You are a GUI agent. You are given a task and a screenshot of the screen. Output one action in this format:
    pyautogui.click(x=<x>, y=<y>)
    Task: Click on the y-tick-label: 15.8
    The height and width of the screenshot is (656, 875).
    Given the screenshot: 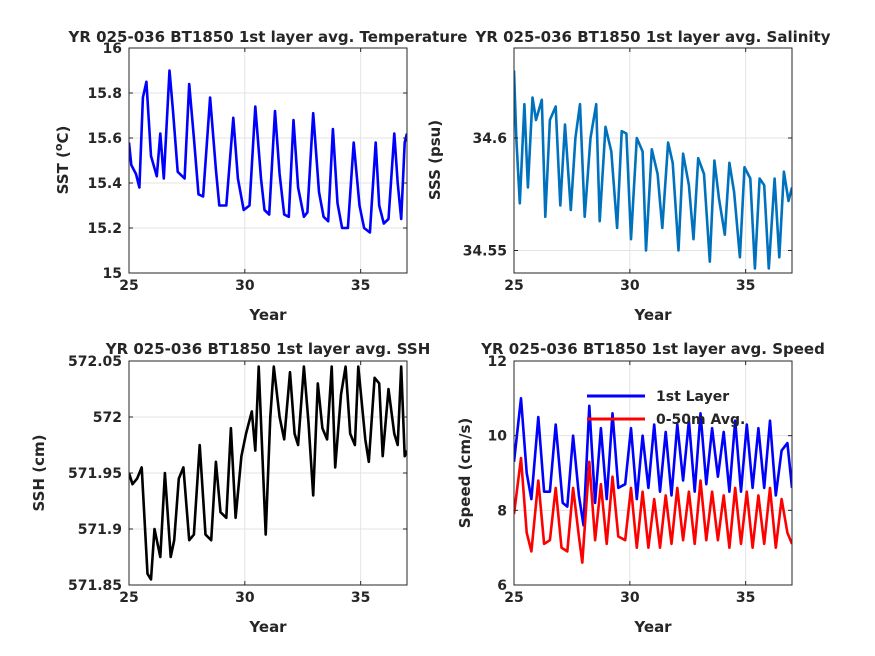 What is the action you would take?
    pyautogui.click(x=104, y=94)
    